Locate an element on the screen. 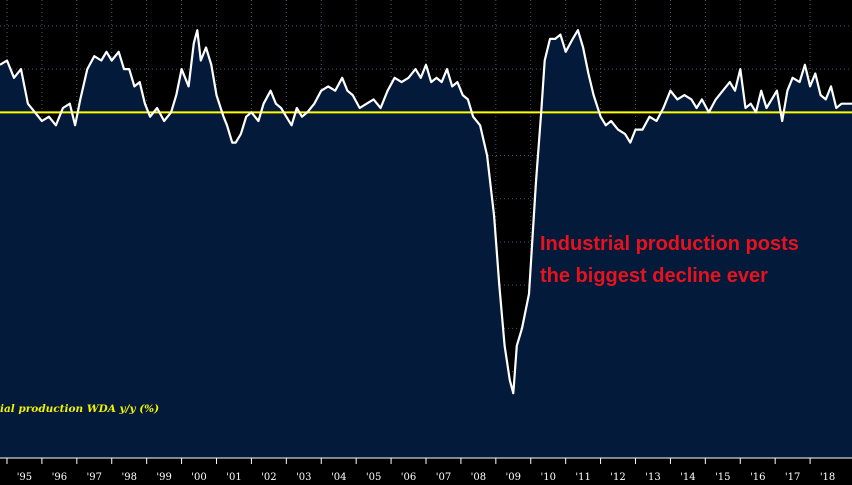  x-tick-label: '02 is located at coordinates (268, 477).